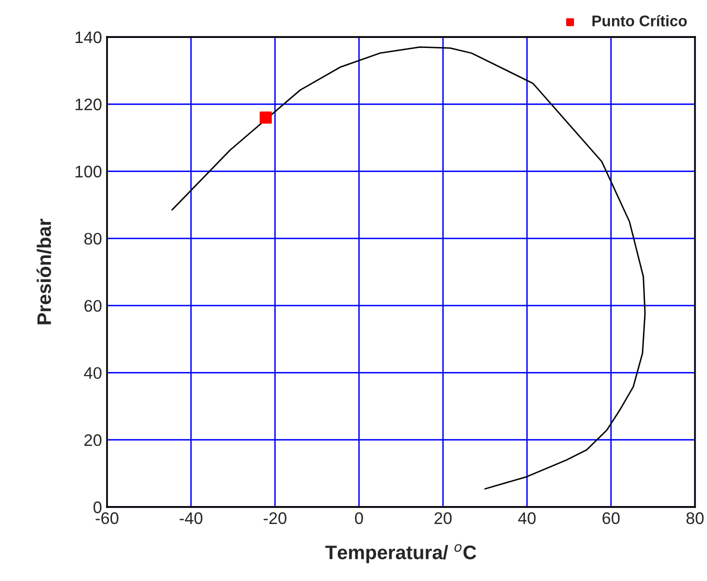 This screenshot has height=581, width=707. What do you see at coordinates (93, 373) in the screenshot?
I see `y-tick-label: 40` at bounding box center [93, 373].